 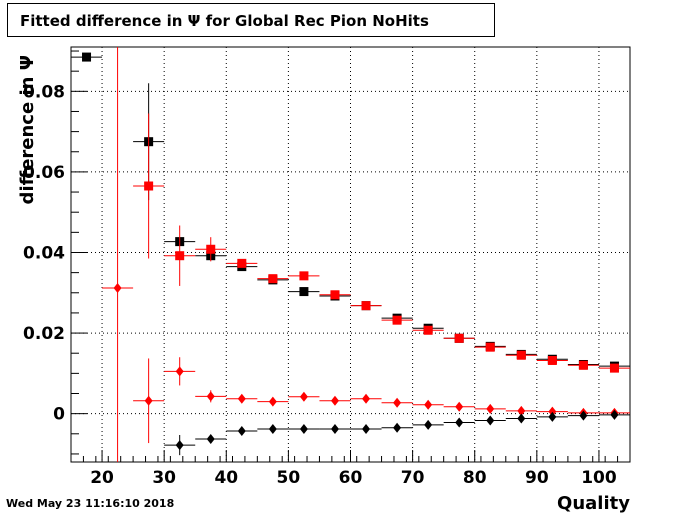 I want to click on x-tick-label: 60, so click(x=351, y=478).